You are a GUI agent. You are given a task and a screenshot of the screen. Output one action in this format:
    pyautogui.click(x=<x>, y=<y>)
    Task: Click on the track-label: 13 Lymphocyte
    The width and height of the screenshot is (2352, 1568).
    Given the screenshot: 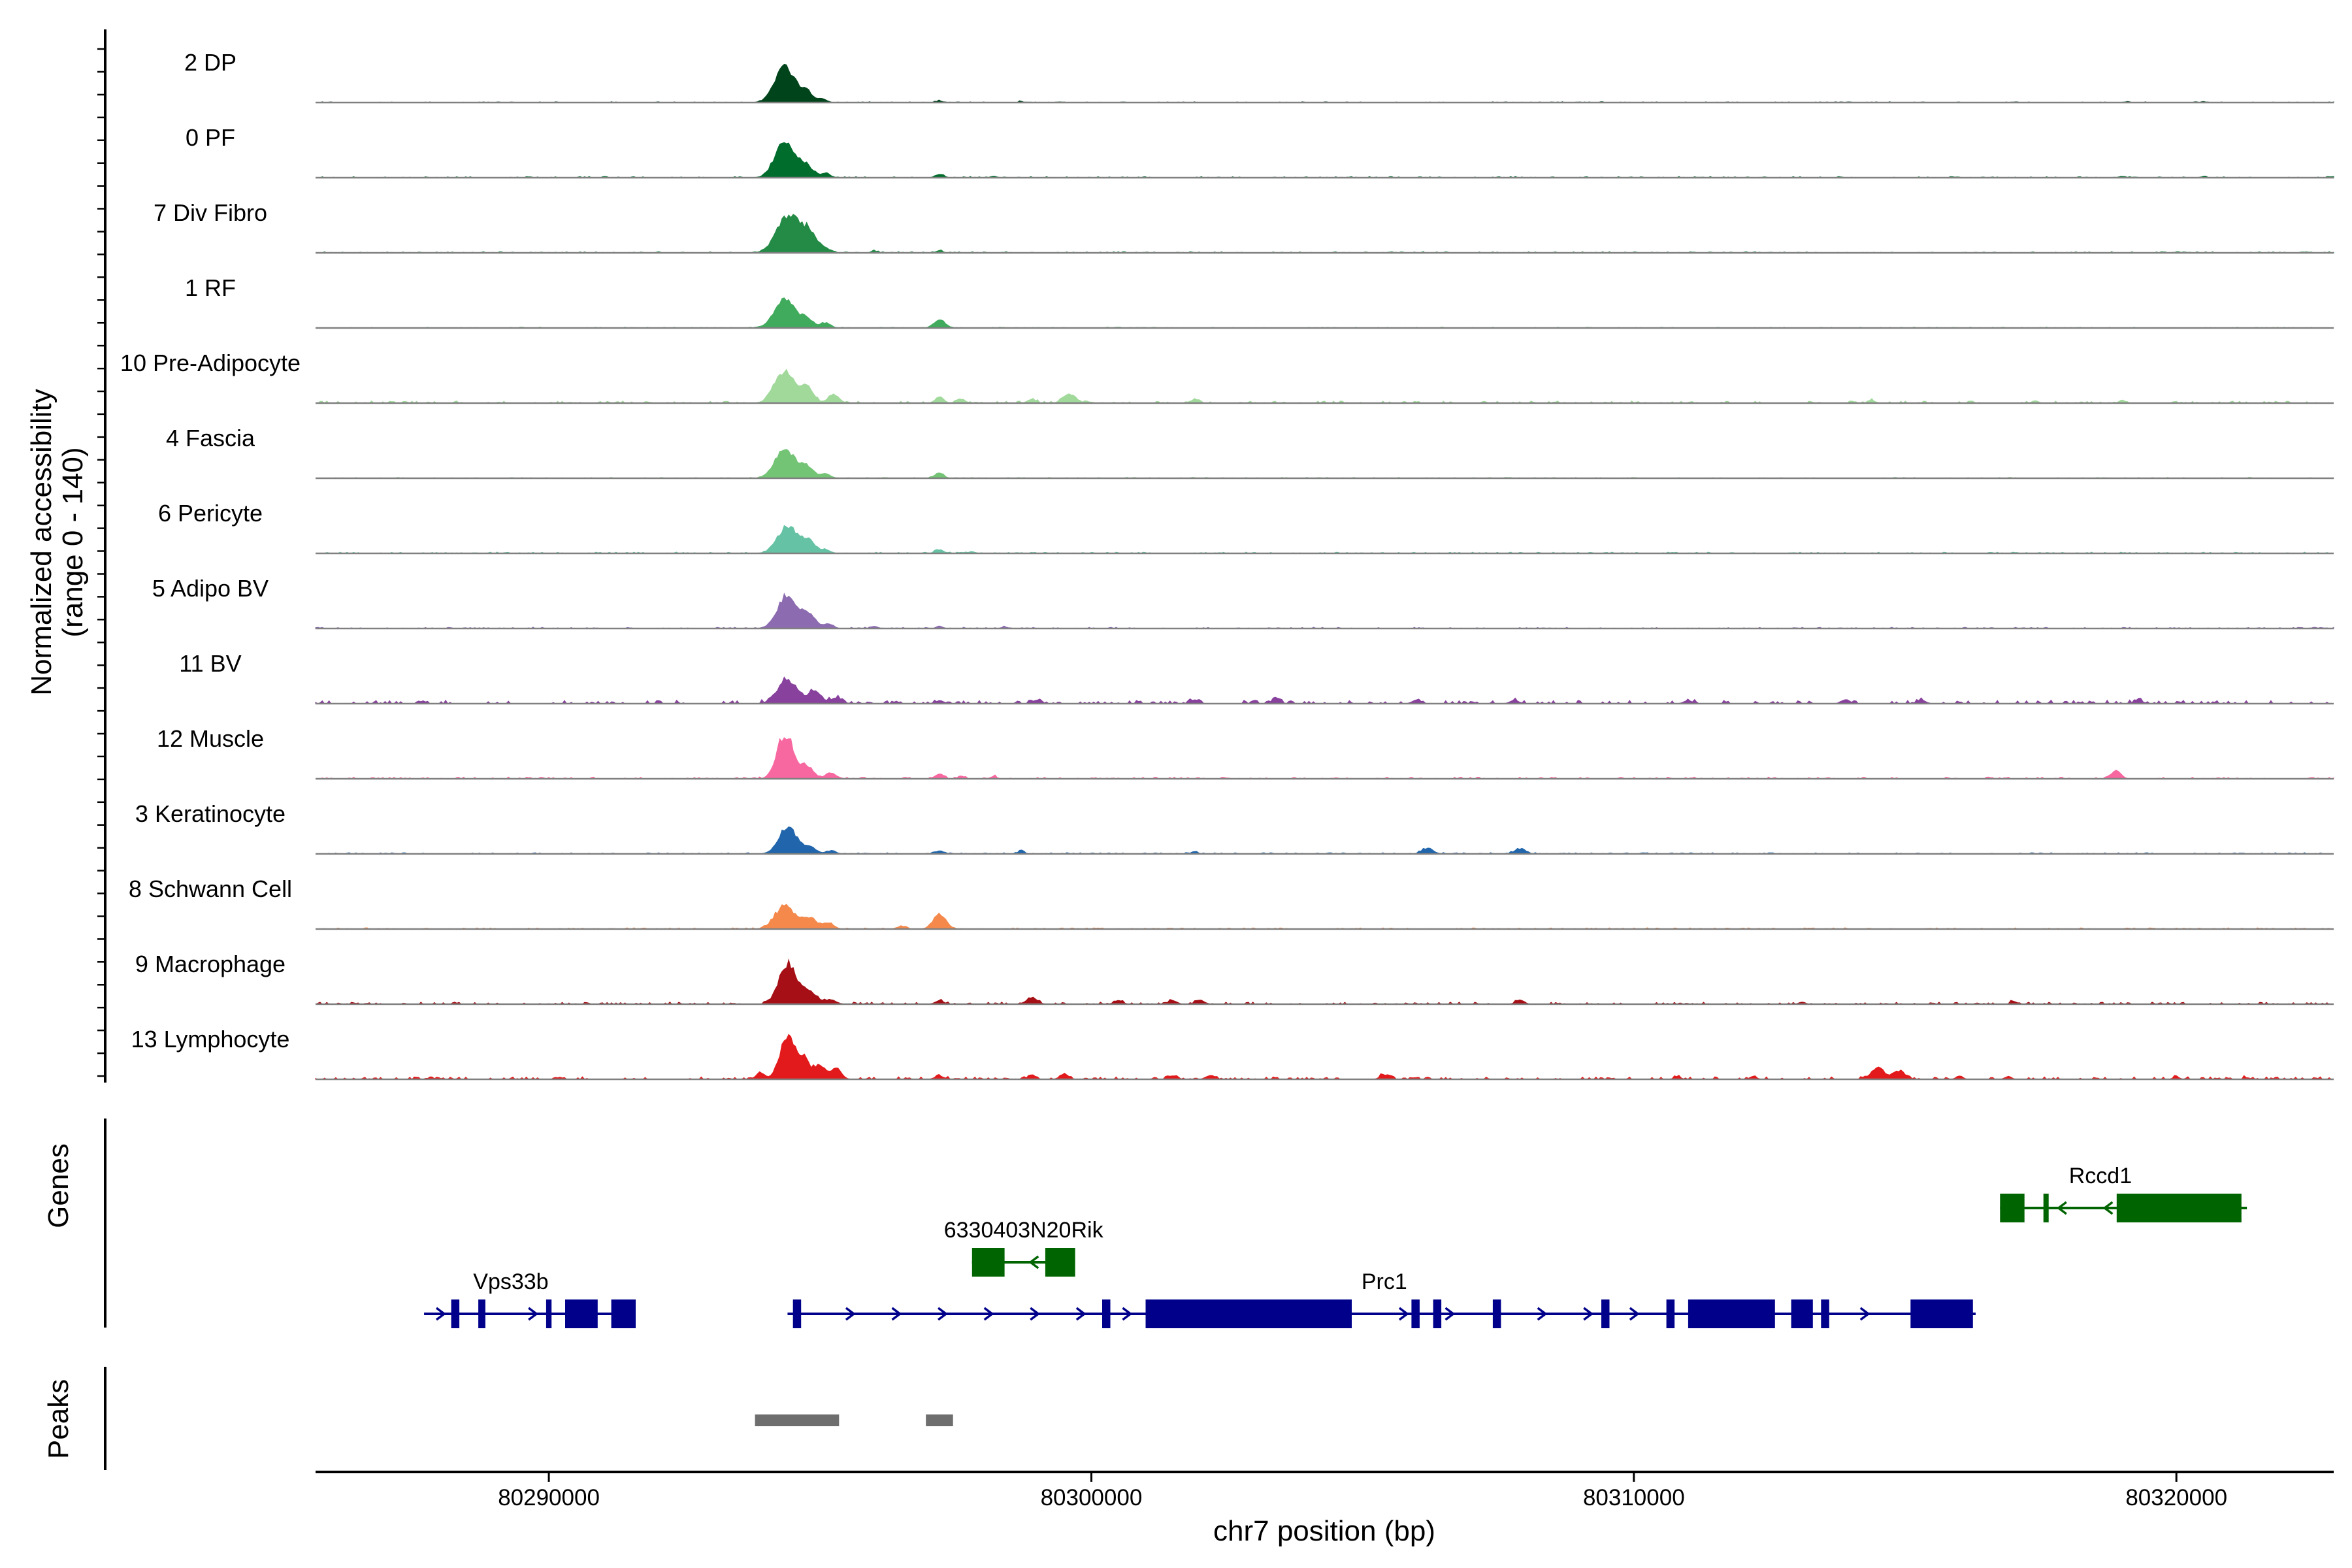 What is the action you would take?
    pyautogui.click(x=210, y=1039)
    